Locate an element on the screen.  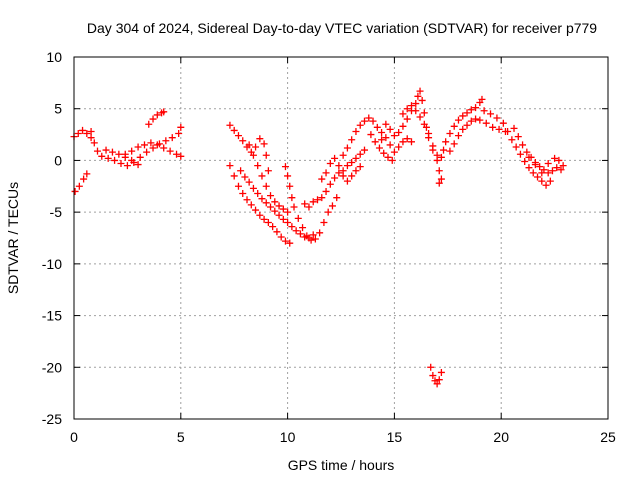
y-tick-label: 0 is located at coordinates (58, 160).